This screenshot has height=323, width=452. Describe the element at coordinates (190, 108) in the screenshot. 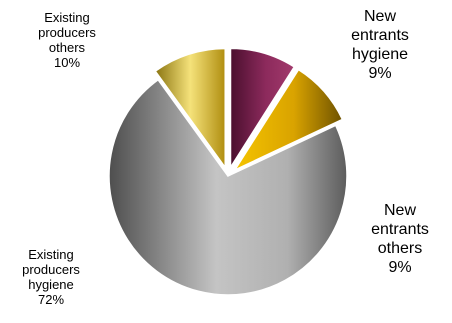

I see `slice-existing-producers-others` at that location.